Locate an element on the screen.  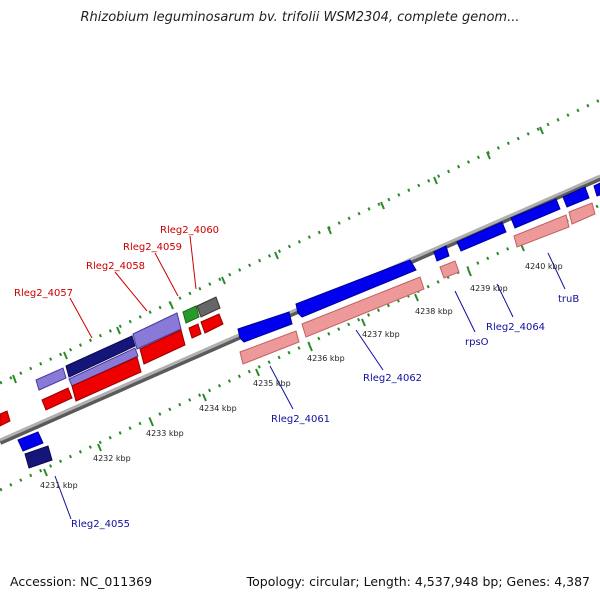
gene-label: Rleg2_4057 is located at coordinates (43, 293).